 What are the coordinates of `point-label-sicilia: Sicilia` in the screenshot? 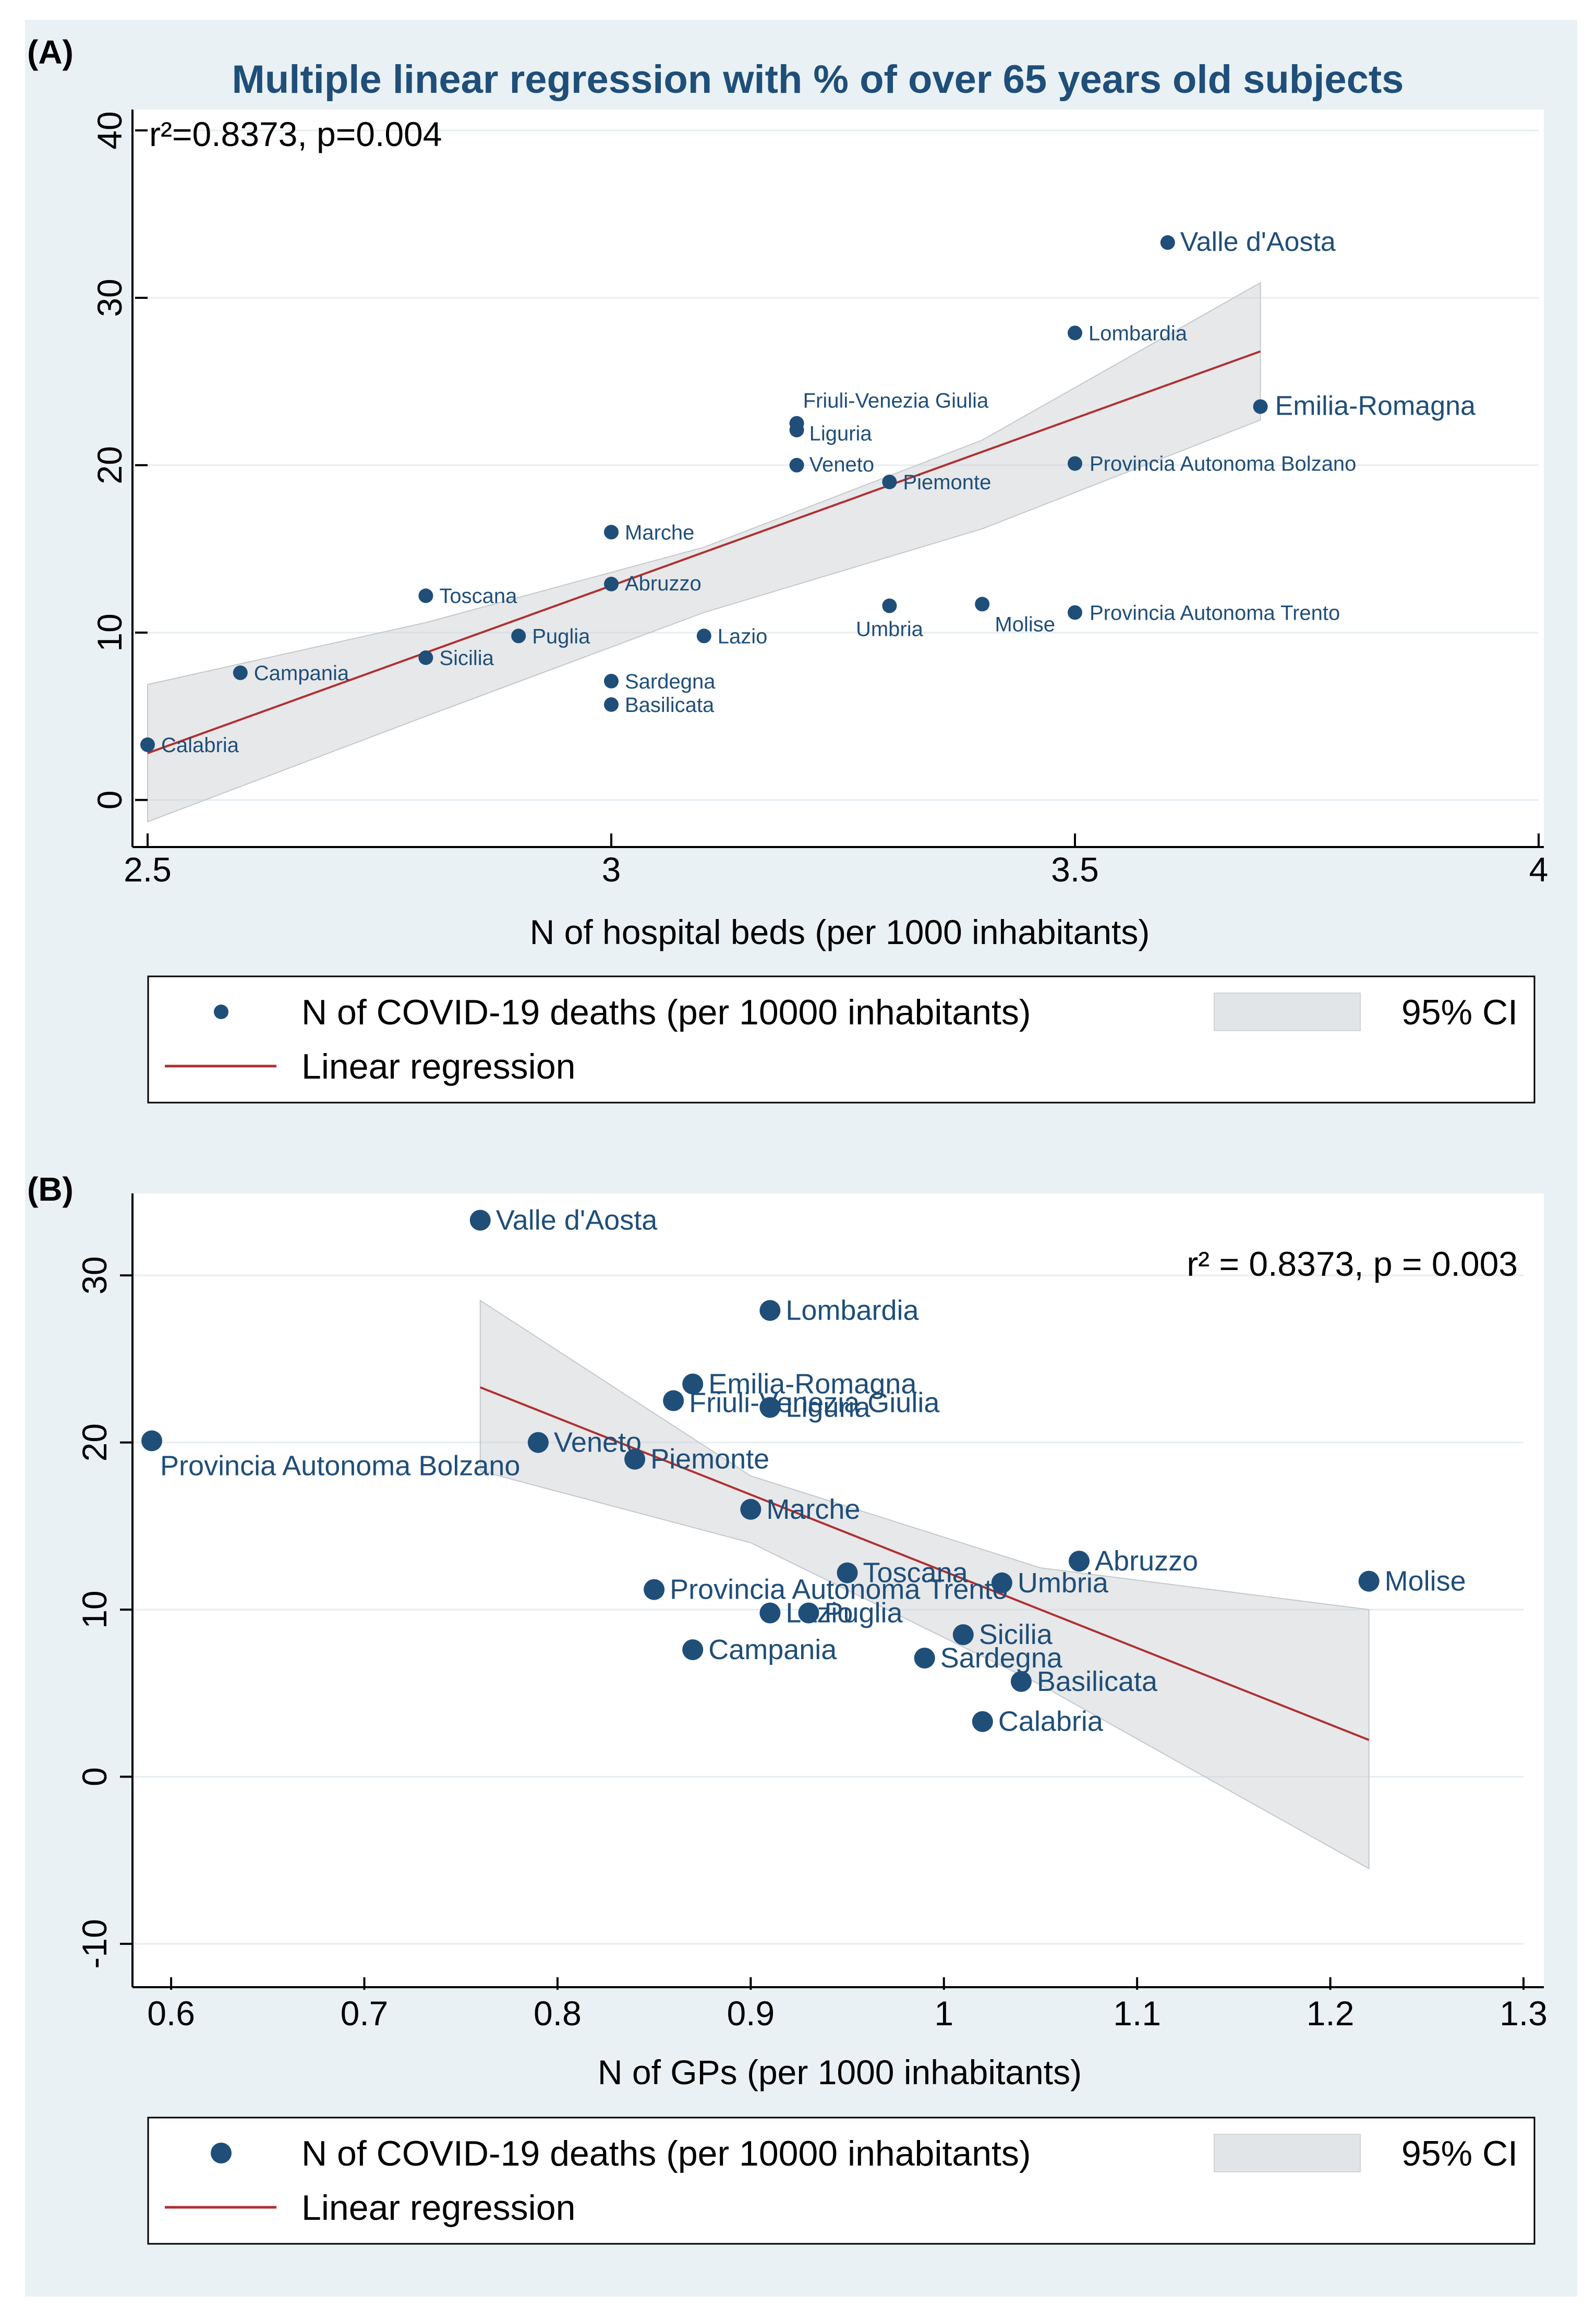 It's located at (467, 658).